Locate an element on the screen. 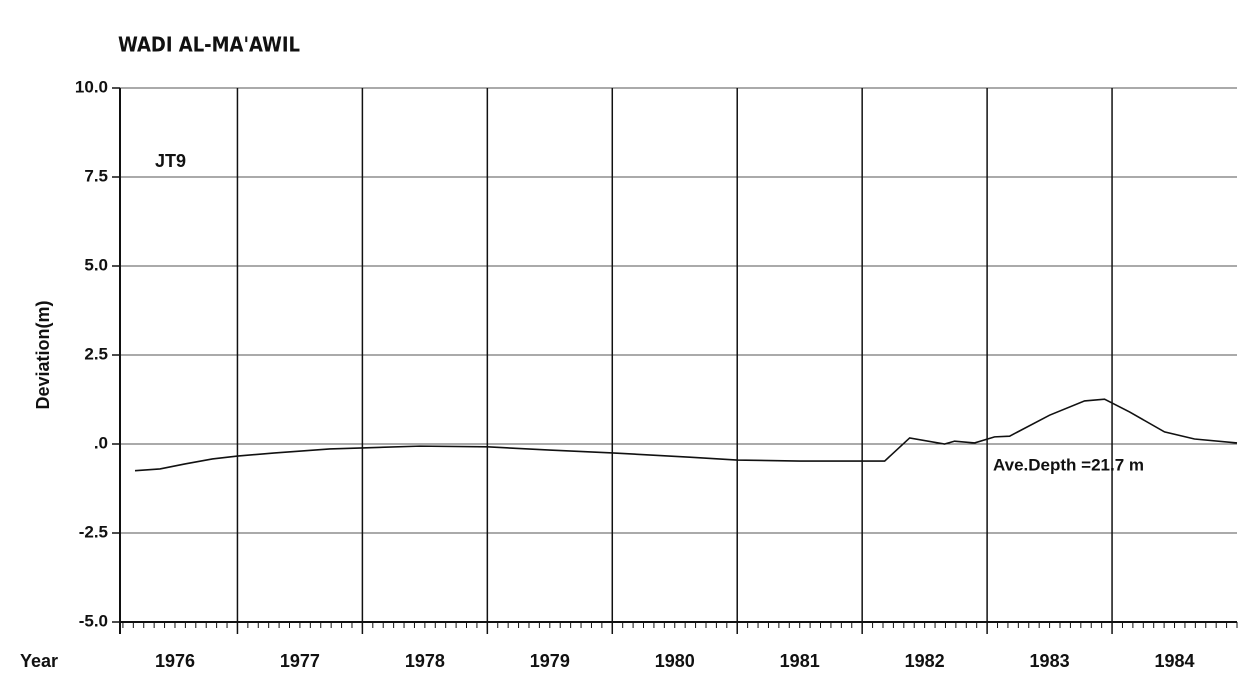 This screenshot has height=681, width=1249. y-axis-label: Deviation(m) is located at coordinates (43, 354).